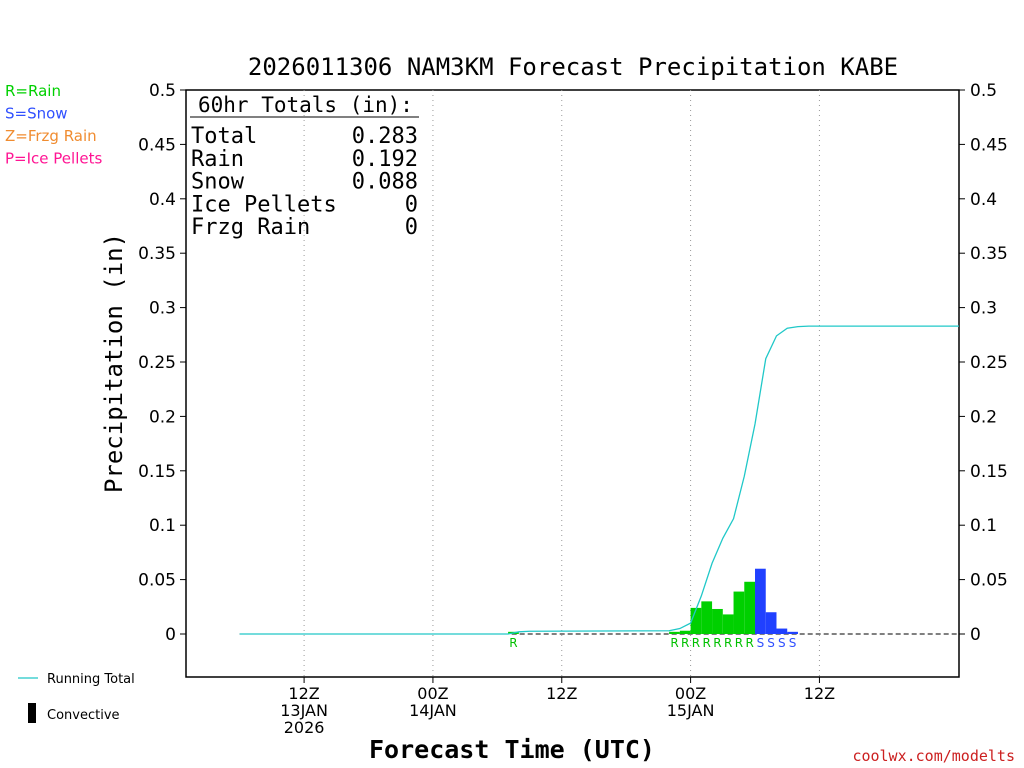 The height and width of the screenshot is (768, 1024). I want to click on series-legend-label: Convective, so click(83, 715).